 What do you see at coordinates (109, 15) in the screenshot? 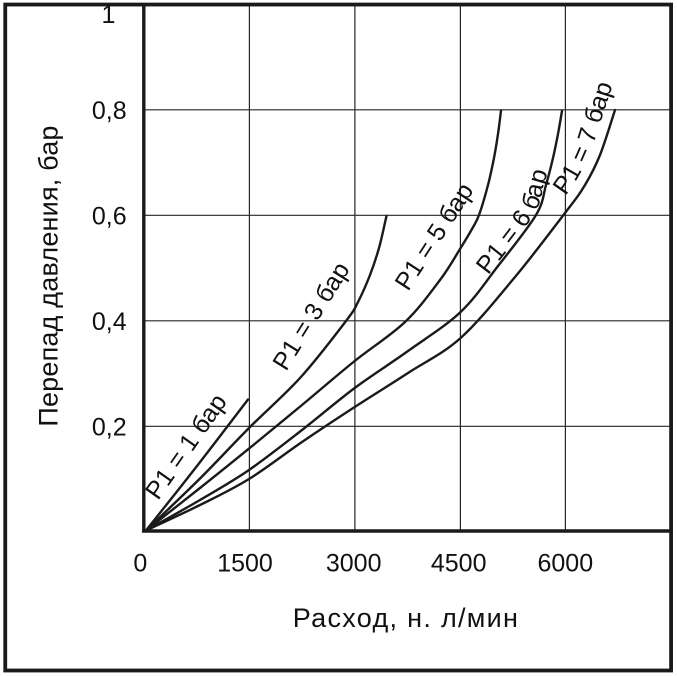
I see `svg-text: 1` at bounding box center [109, 15].